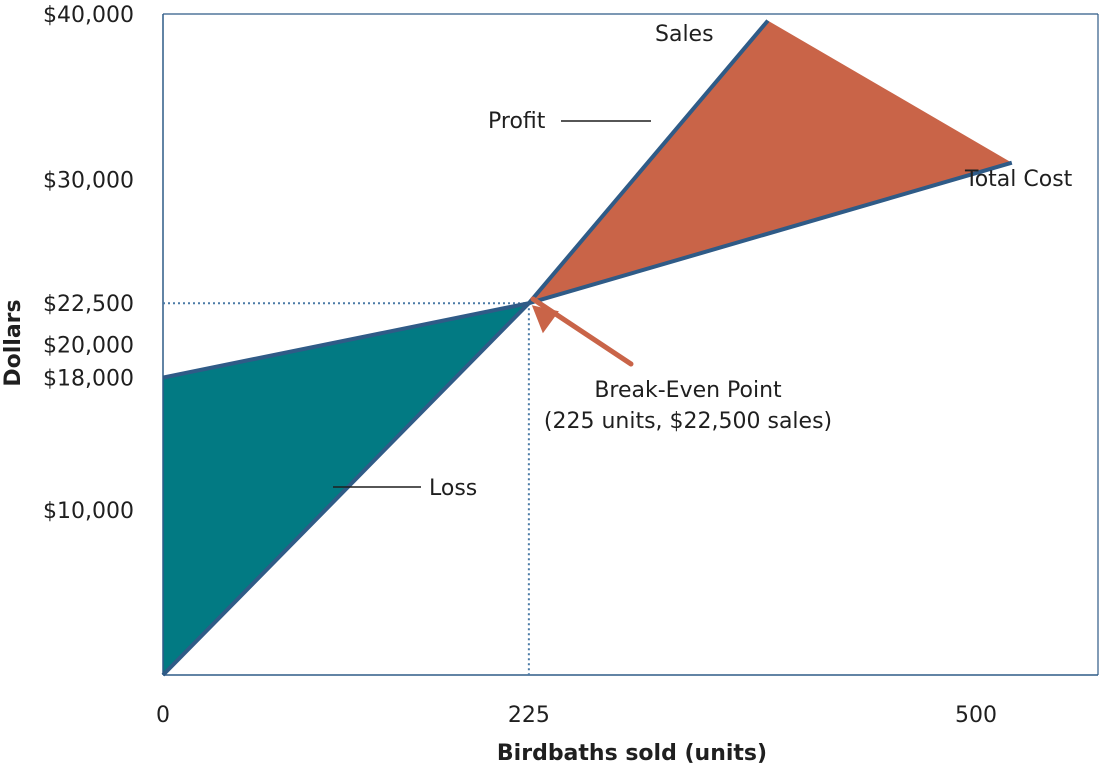  I want to click on y-tick-label: $22,500, so click(88, 304).